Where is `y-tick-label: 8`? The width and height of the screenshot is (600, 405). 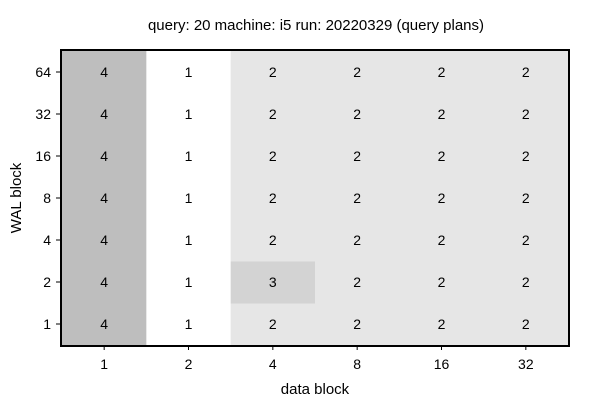
y-tick-label: 8 is located at coordinates (47, 198).